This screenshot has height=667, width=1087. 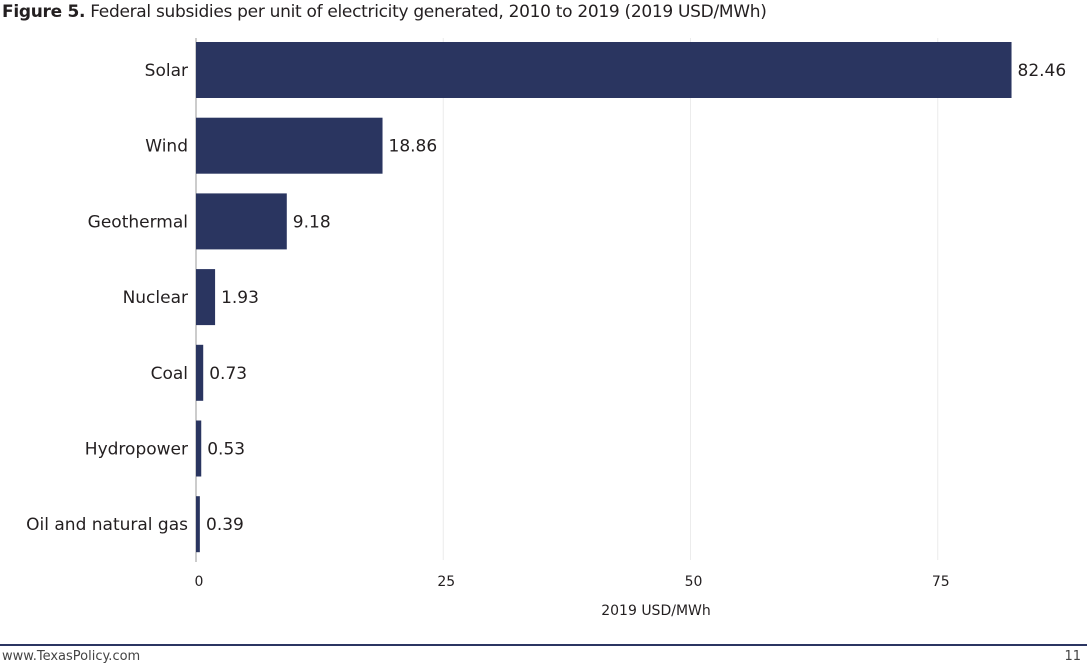 I want to click on figure-label: Figure 5., so click(x=44, y=12).